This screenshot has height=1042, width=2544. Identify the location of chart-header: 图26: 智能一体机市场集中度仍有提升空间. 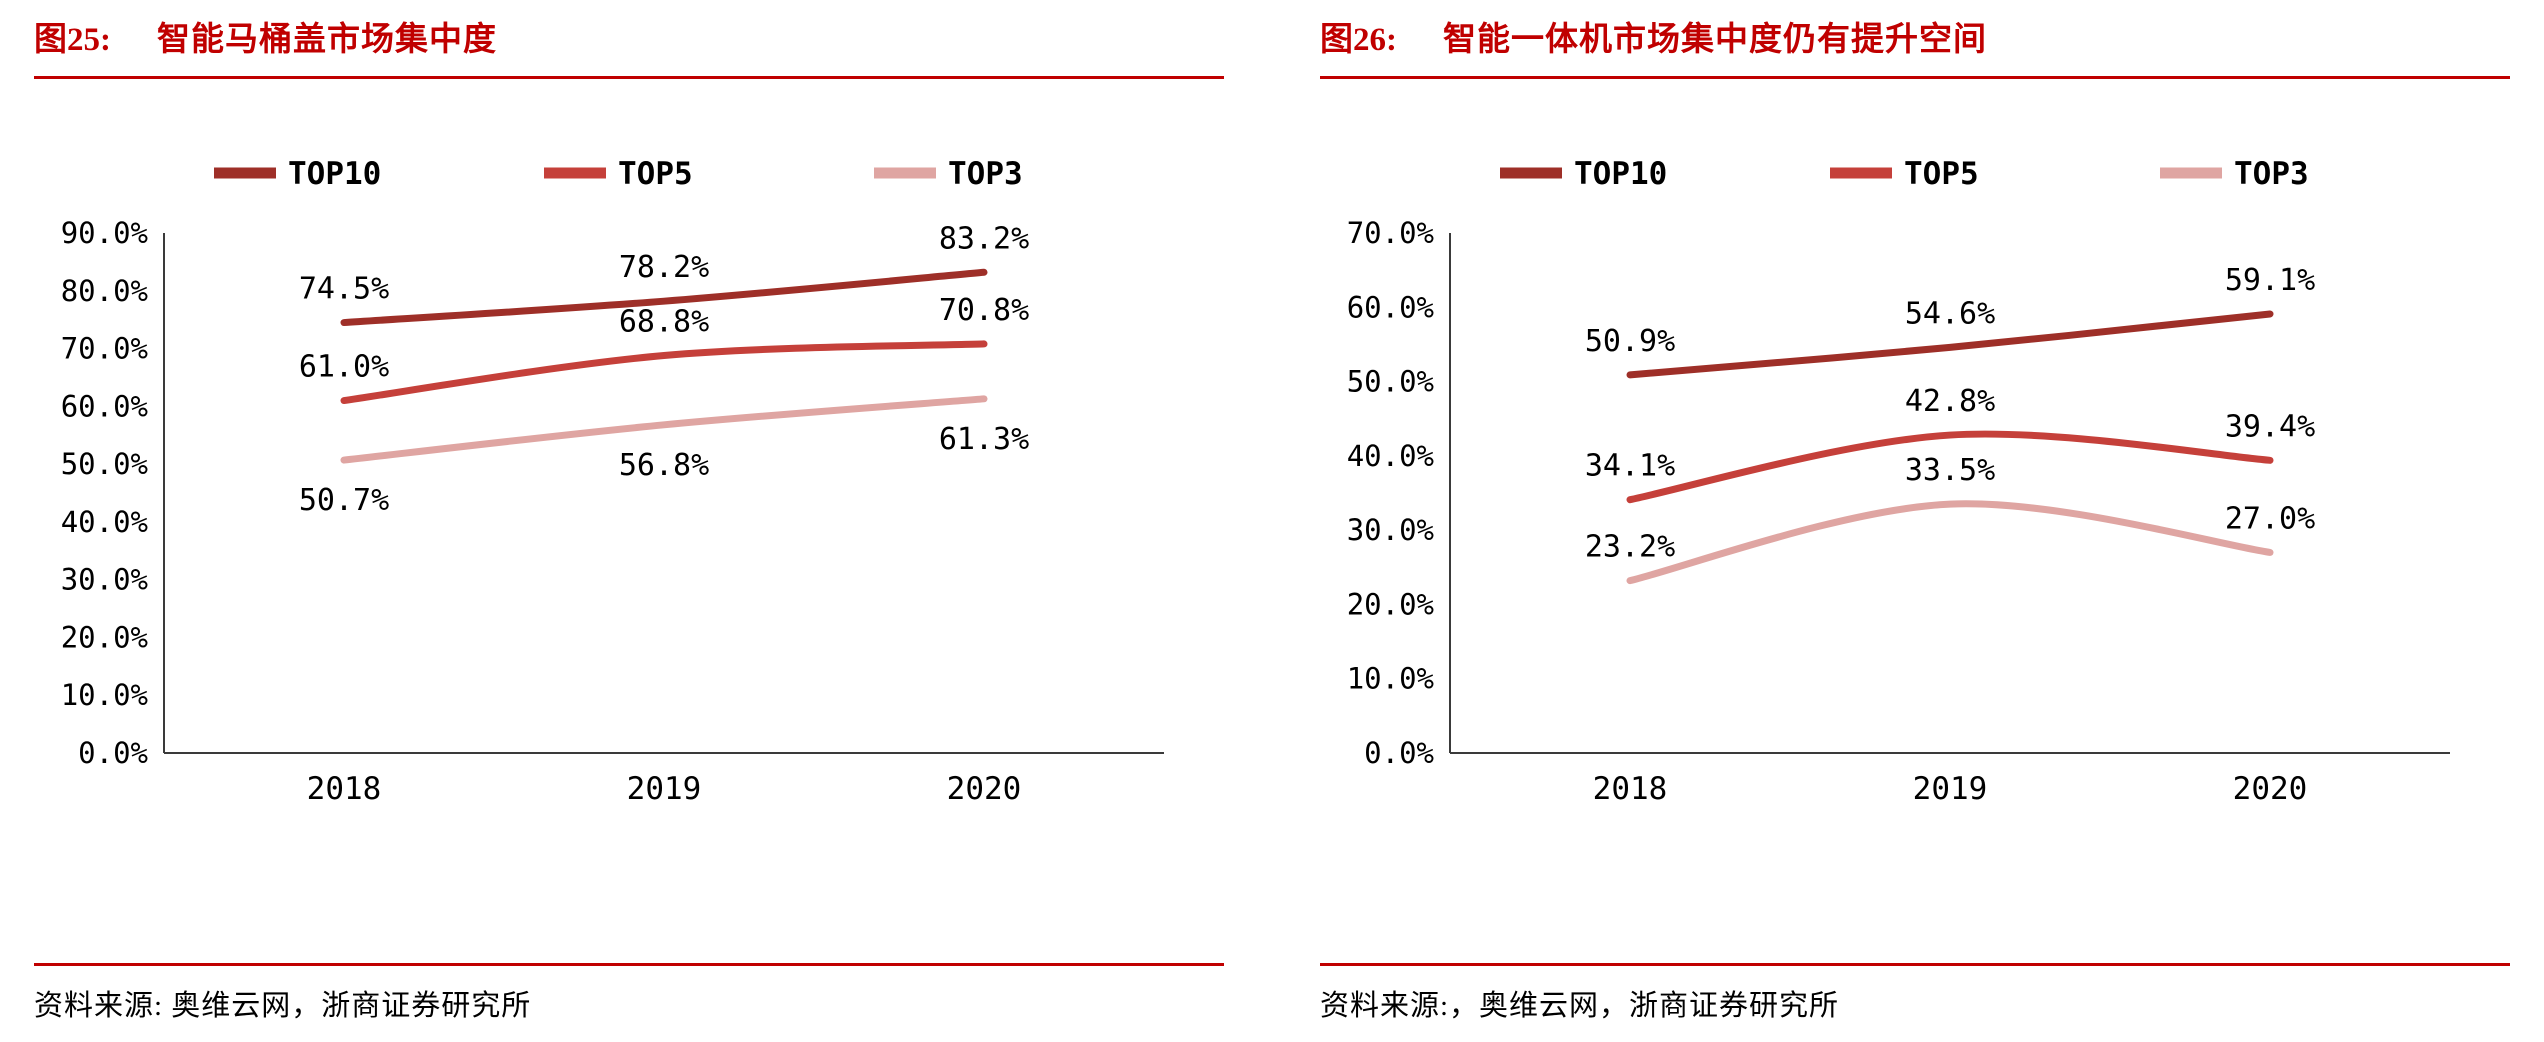
(1915, 41).